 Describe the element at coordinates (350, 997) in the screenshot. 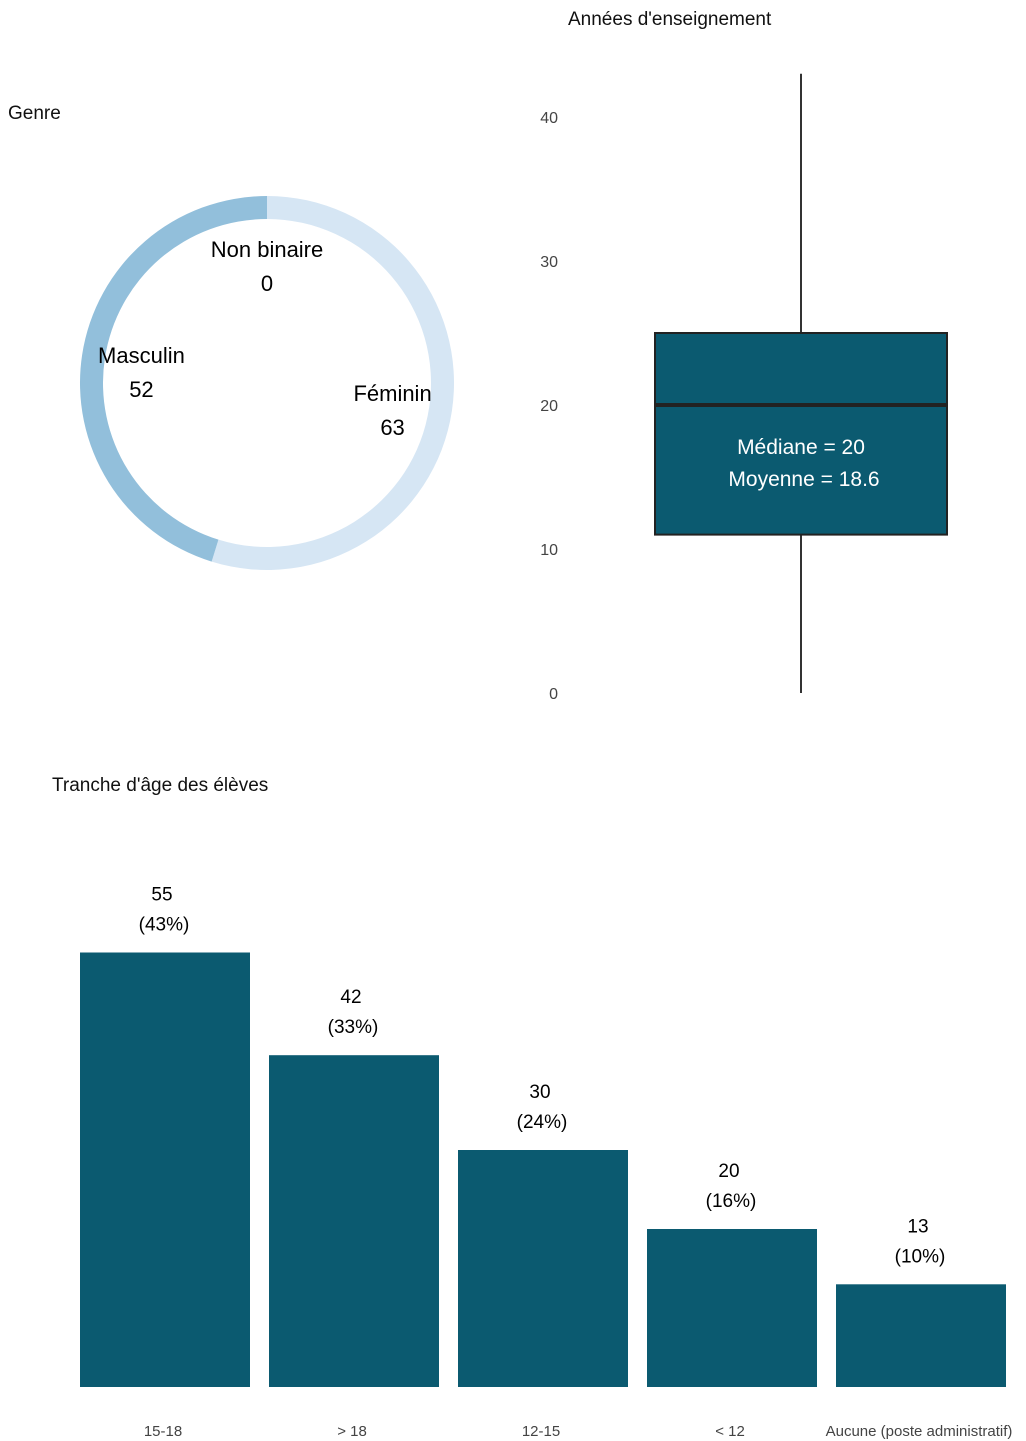

I see `bar-value-label: 42` at that location.